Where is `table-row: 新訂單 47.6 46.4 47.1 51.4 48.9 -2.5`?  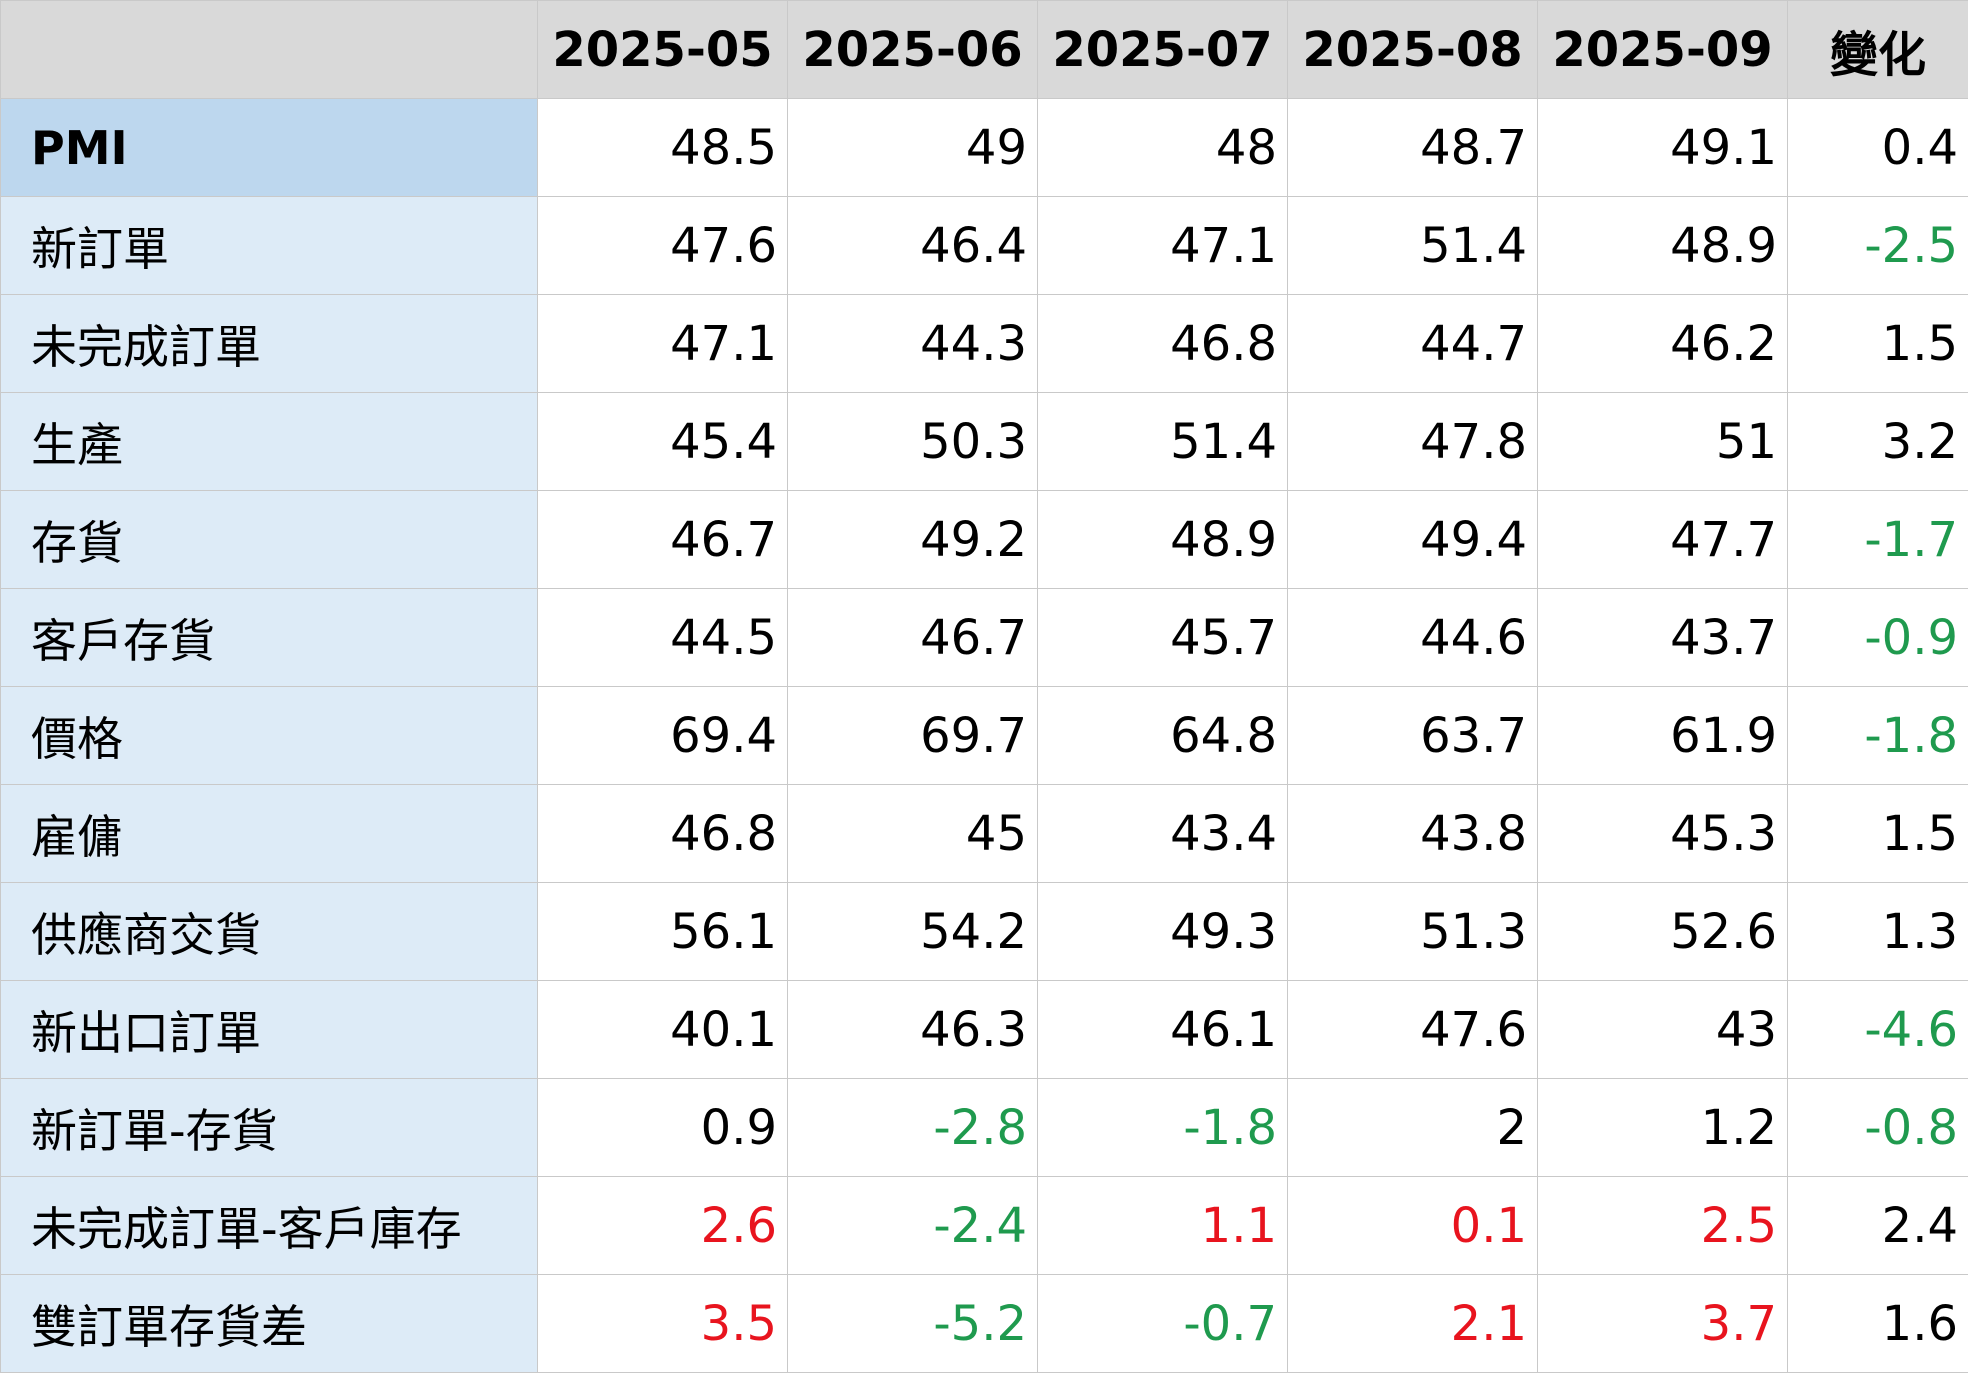
table-row: 新訂單 47.6 46.4 47.1 51.4 48.9 -2.5 is located at coordinates (984, 245).